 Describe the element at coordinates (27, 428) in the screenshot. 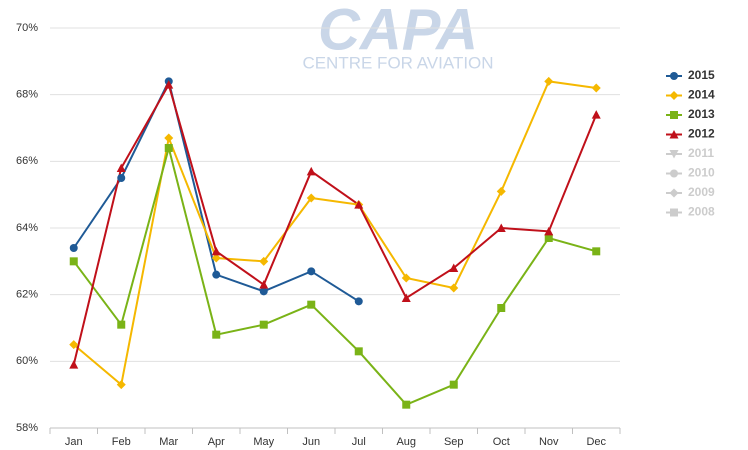

I see `y-tick-label: 58%` at that location.